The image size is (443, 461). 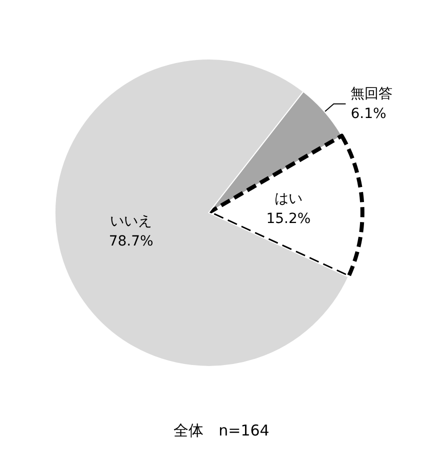 What do you see at coordinates (368, 114) in the screenshot?
I see `data-label: 6.1%` at bounding box center [368, 114].